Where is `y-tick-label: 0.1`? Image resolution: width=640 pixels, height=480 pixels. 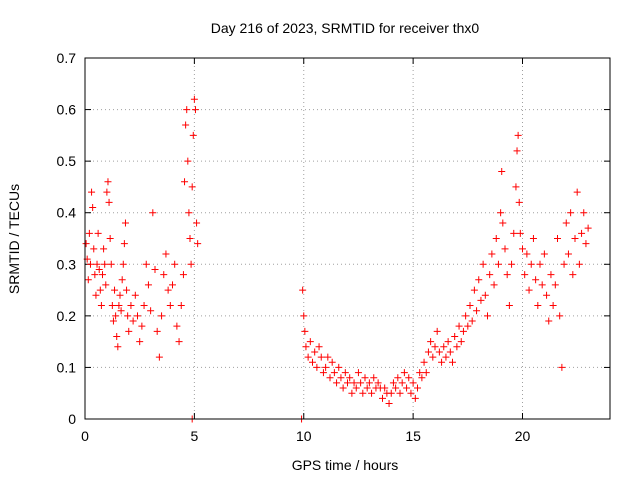
y-tick-label: 0.1 is located at coordinates (67, 367).